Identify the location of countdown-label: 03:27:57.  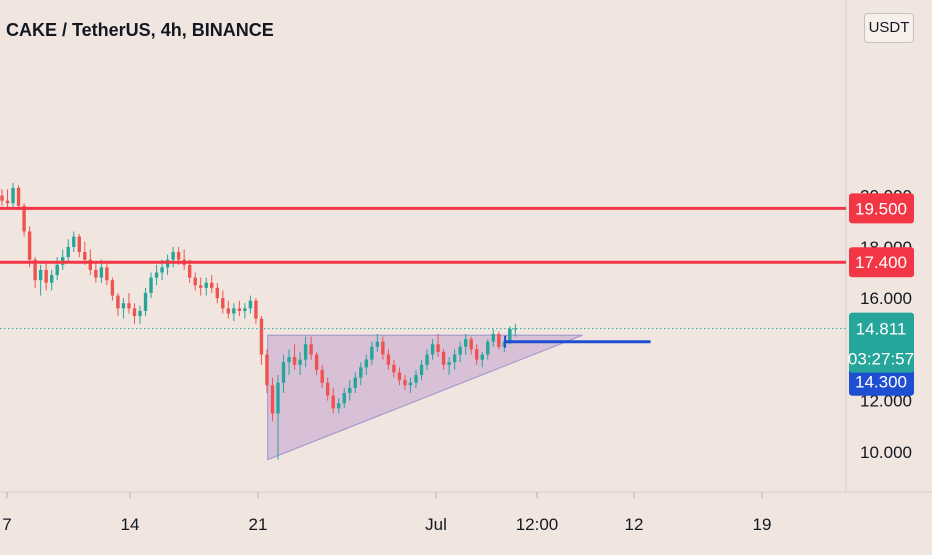
(881, 359).